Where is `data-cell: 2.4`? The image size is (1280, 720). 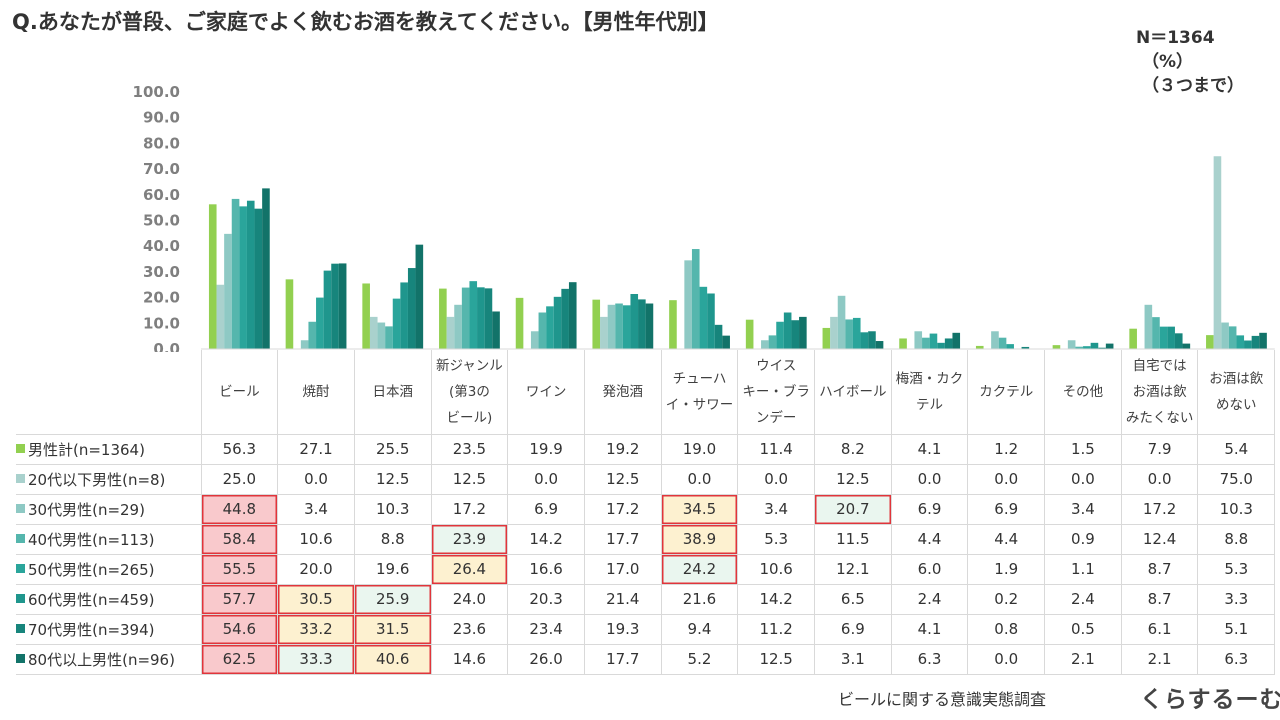 data-cell: 2.4 is located at coordinates (930, 599).